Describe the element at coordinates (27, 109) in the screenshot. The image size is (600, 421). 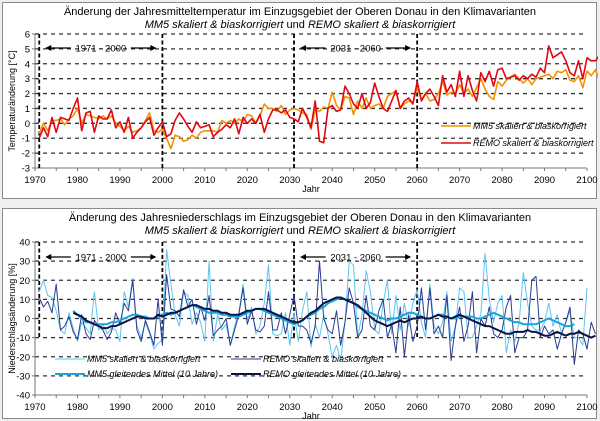
I see `y-tick-label: 1` at that location.